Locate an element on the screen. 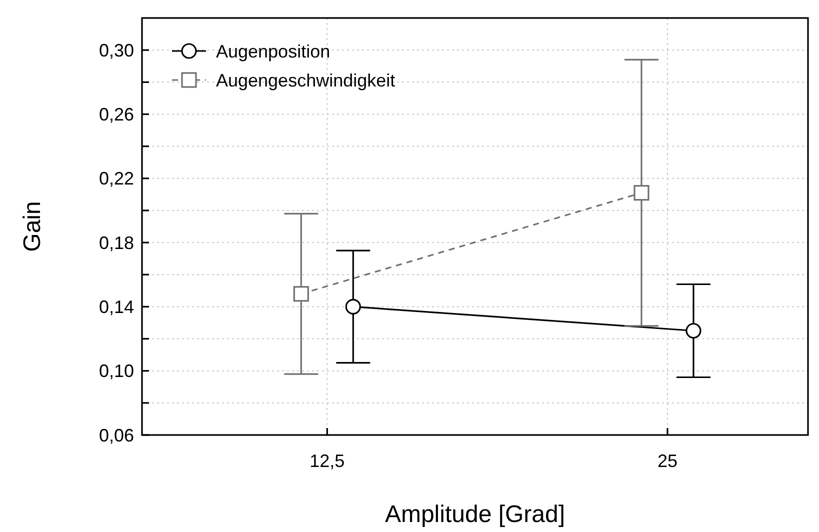 This screenshot has height=532, width=819. y-tick-label: 0,18 is located at coordinates (116, 242).